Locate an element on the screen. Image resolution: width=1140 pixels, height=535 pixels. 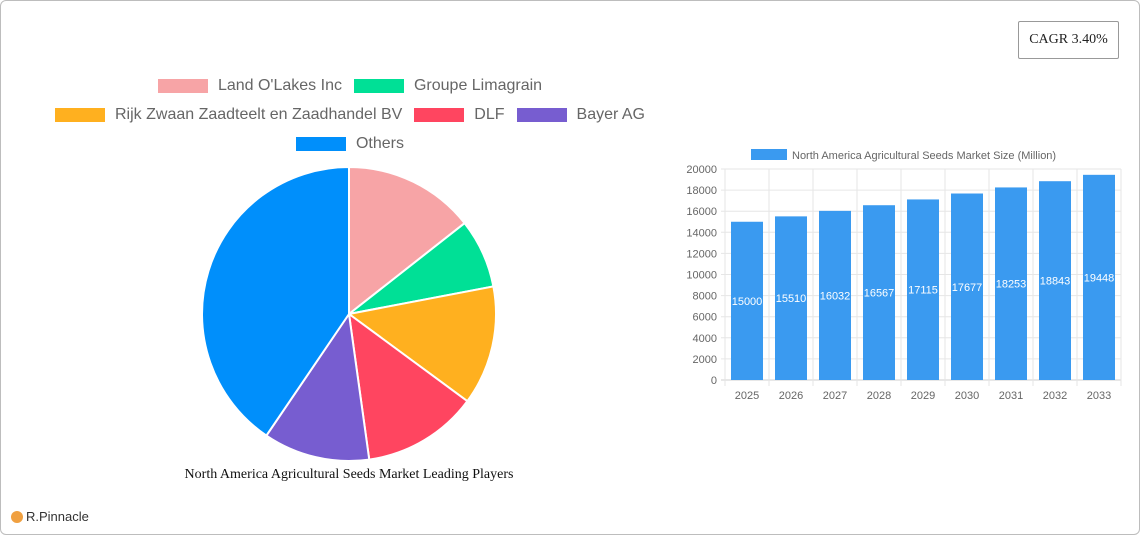
bar-2033 is located at coordinates (1099, 277).